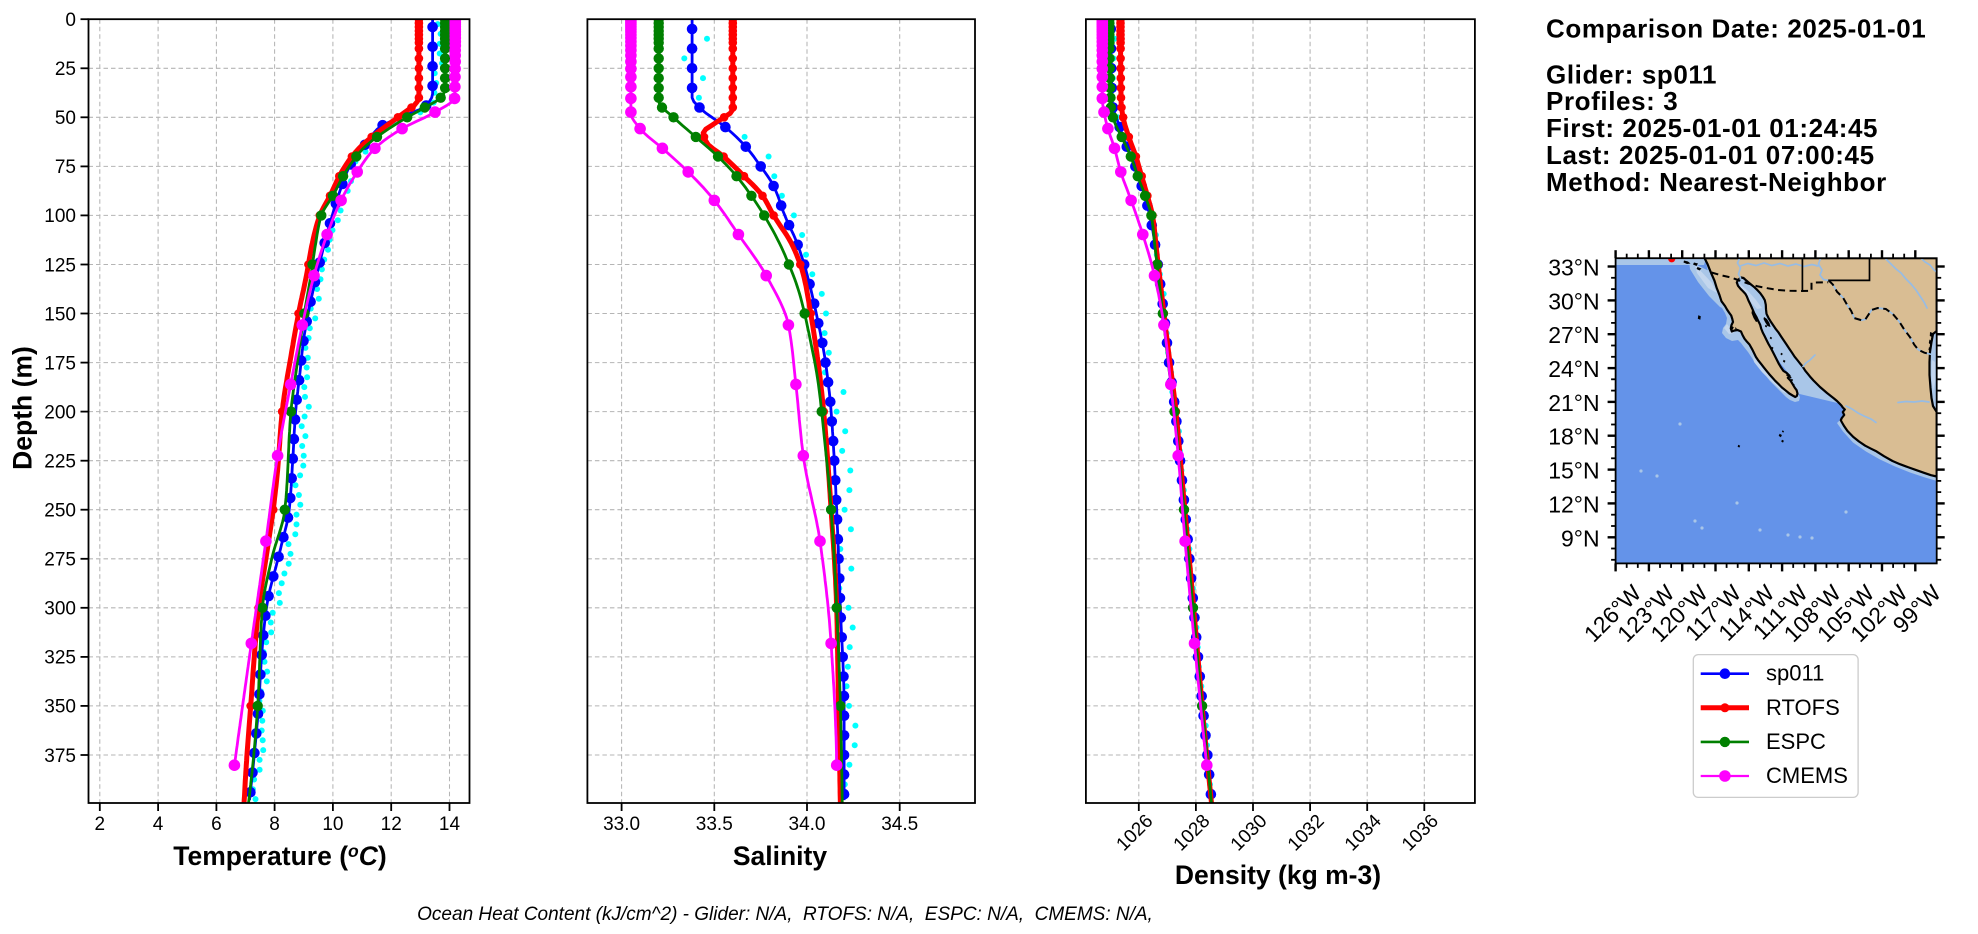 This screenshot has width=1978, height=934. Describe the element at coordinates (1796, 741) in the screenshot. I see `svg-text: ESPC` at that location.